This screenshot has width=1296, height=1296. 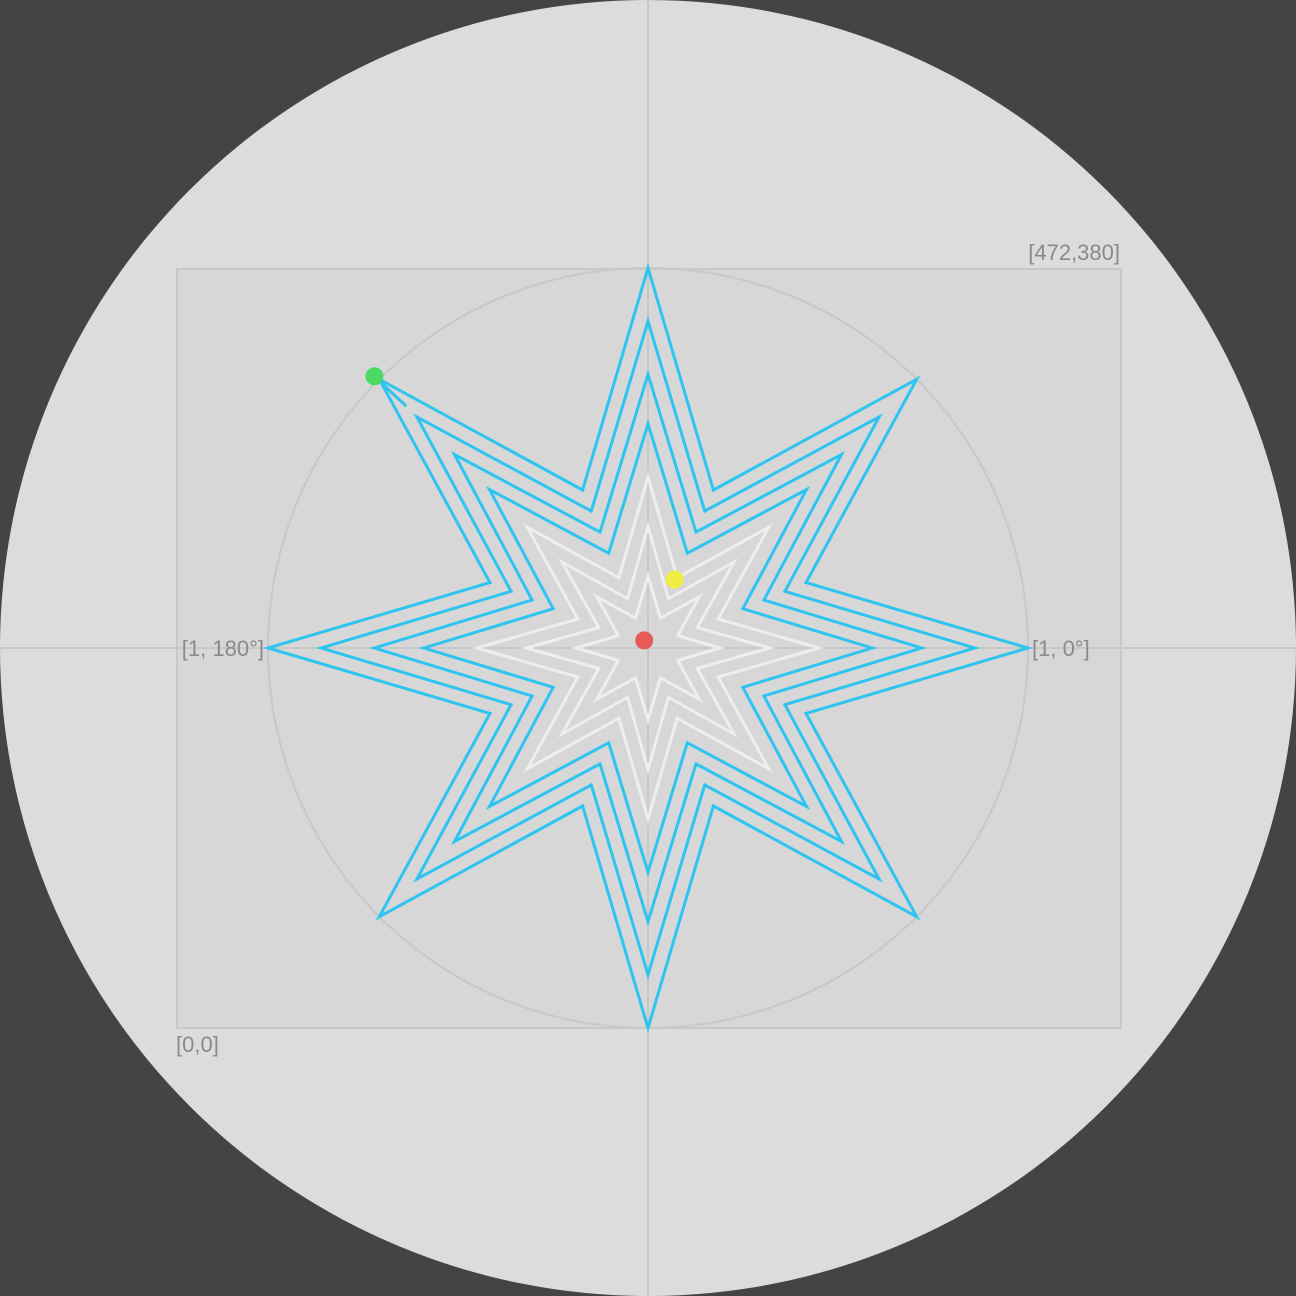 I want to click on zero-degree-label: [1, 0°], so click(x=1061, y=648).